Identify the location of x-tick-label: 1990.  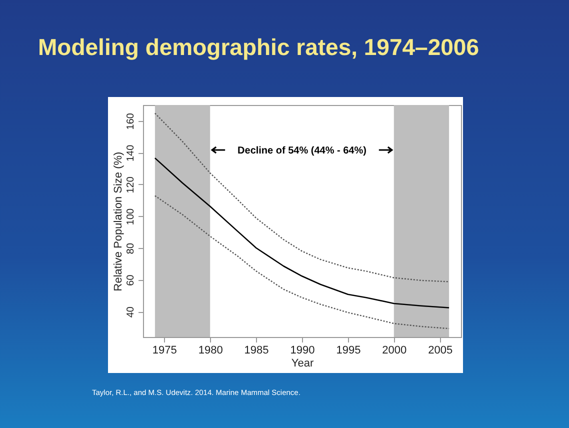
(302, 350).